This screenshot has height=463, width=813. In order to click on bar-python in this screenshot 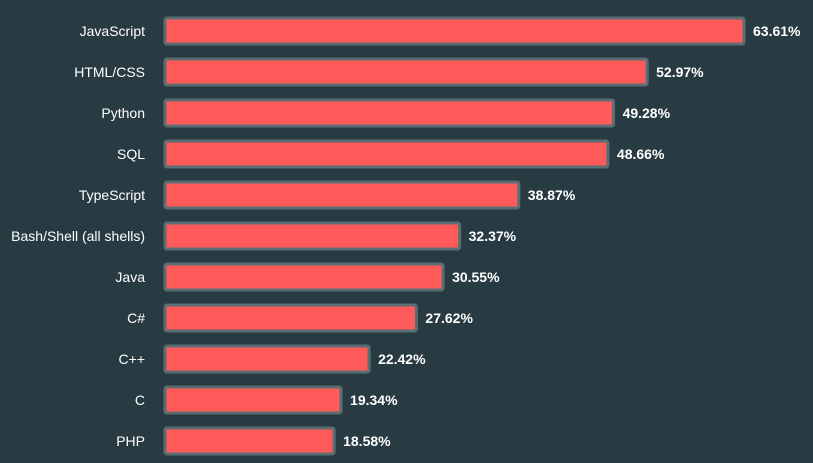, I will do `click(389, 113)`.